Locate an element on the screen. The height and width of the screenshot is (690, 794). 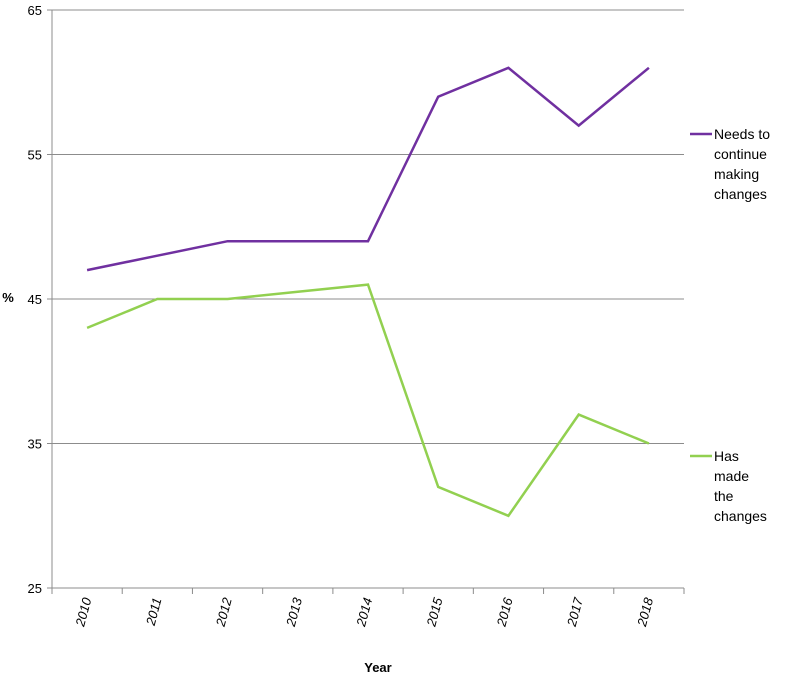
y-tick-label: 55 is located at coordinates (35, 155).